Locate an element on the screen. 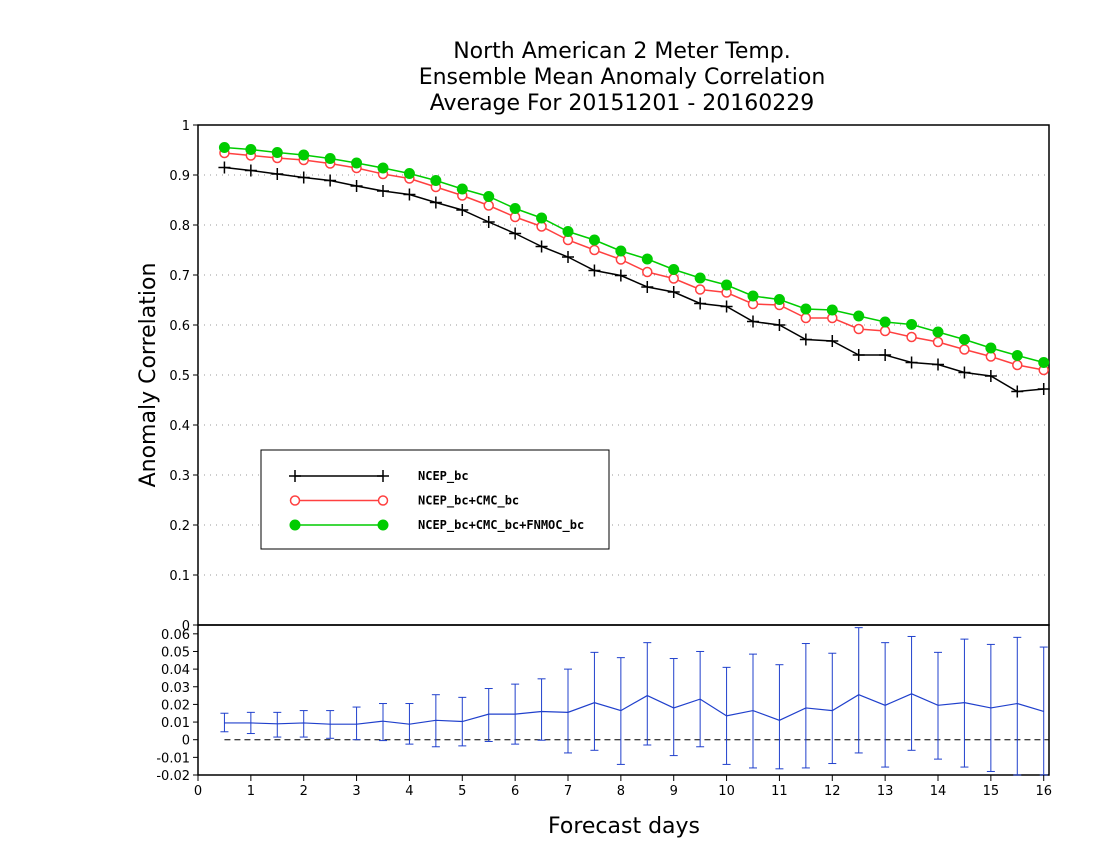 This screenshot has width=1100, height=850. x-tick-label: 11 is located at coordinates (779, 791).